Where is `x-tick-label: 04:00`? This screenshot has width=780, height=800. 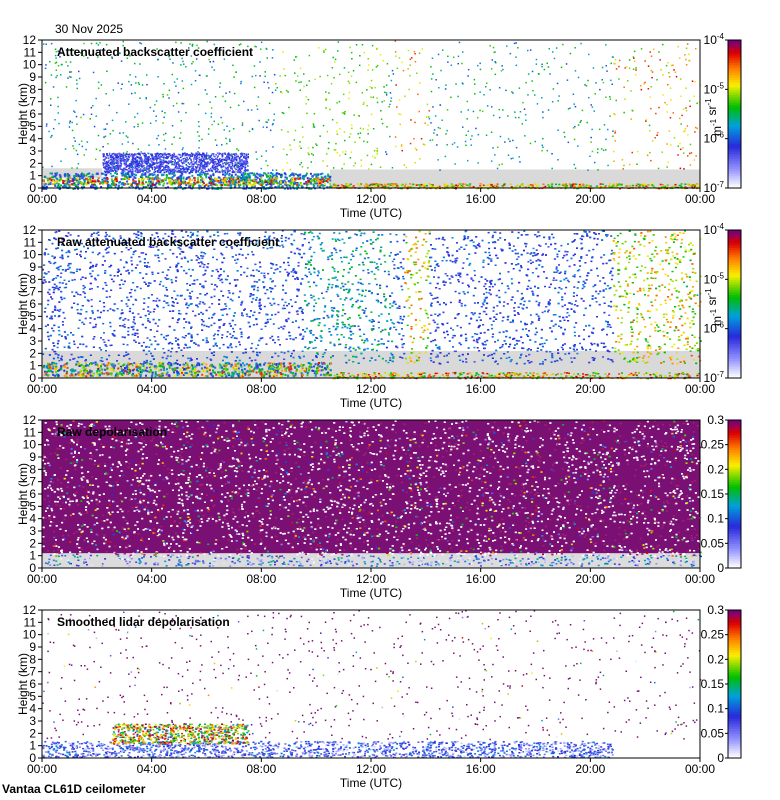
x-tick-label: 04:00 is located at coordinates (152, 769).